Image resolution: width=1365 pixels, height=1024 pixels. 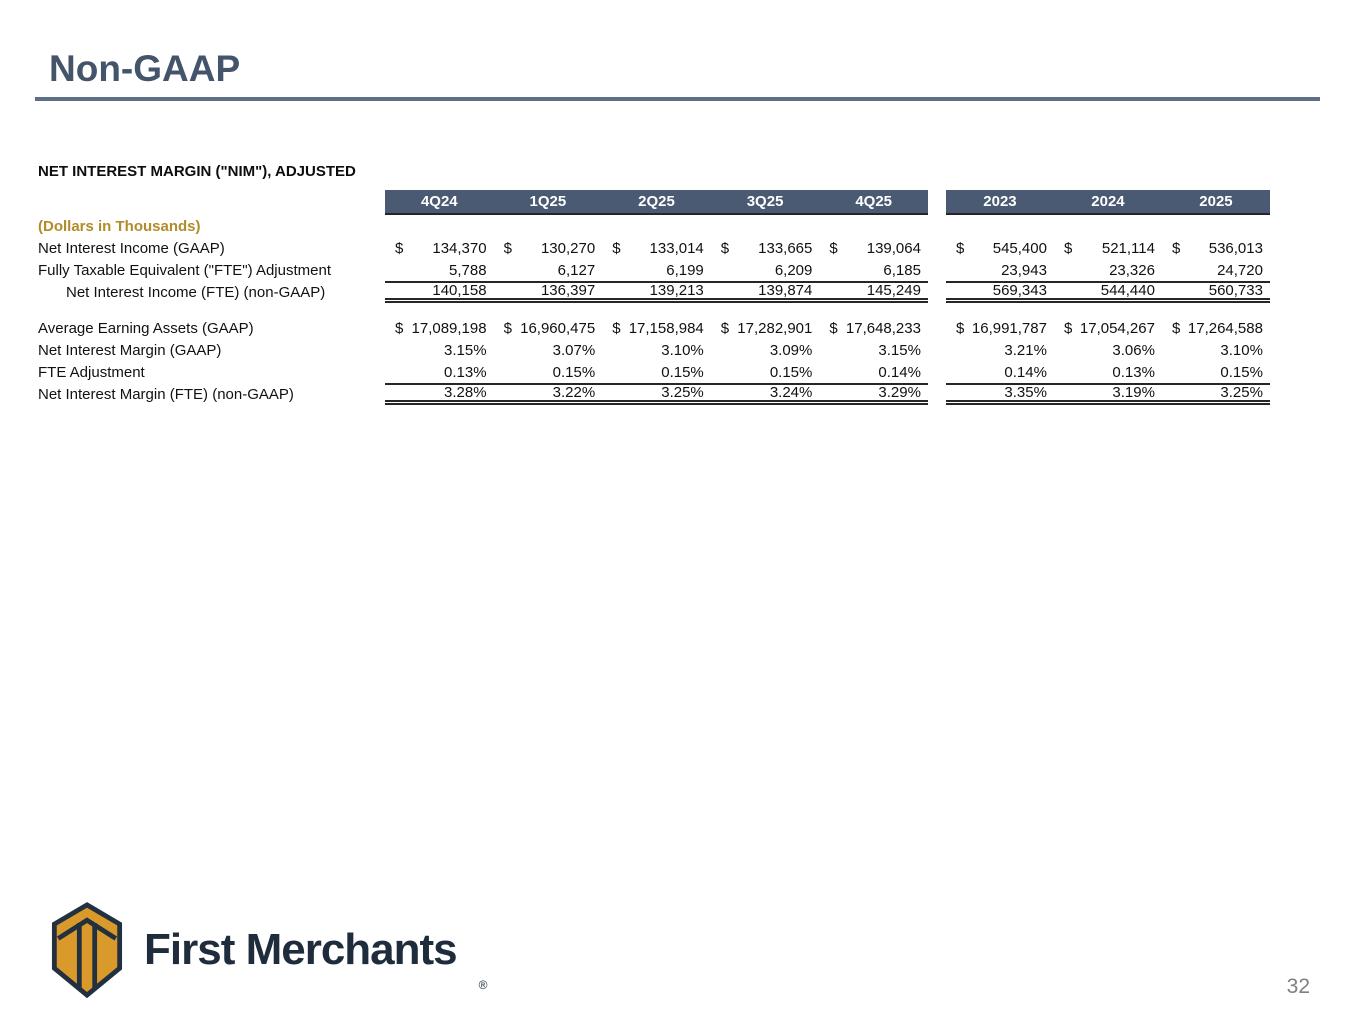 I want to click on row-label: FTE Adjustment, so click(x=91, y=372).